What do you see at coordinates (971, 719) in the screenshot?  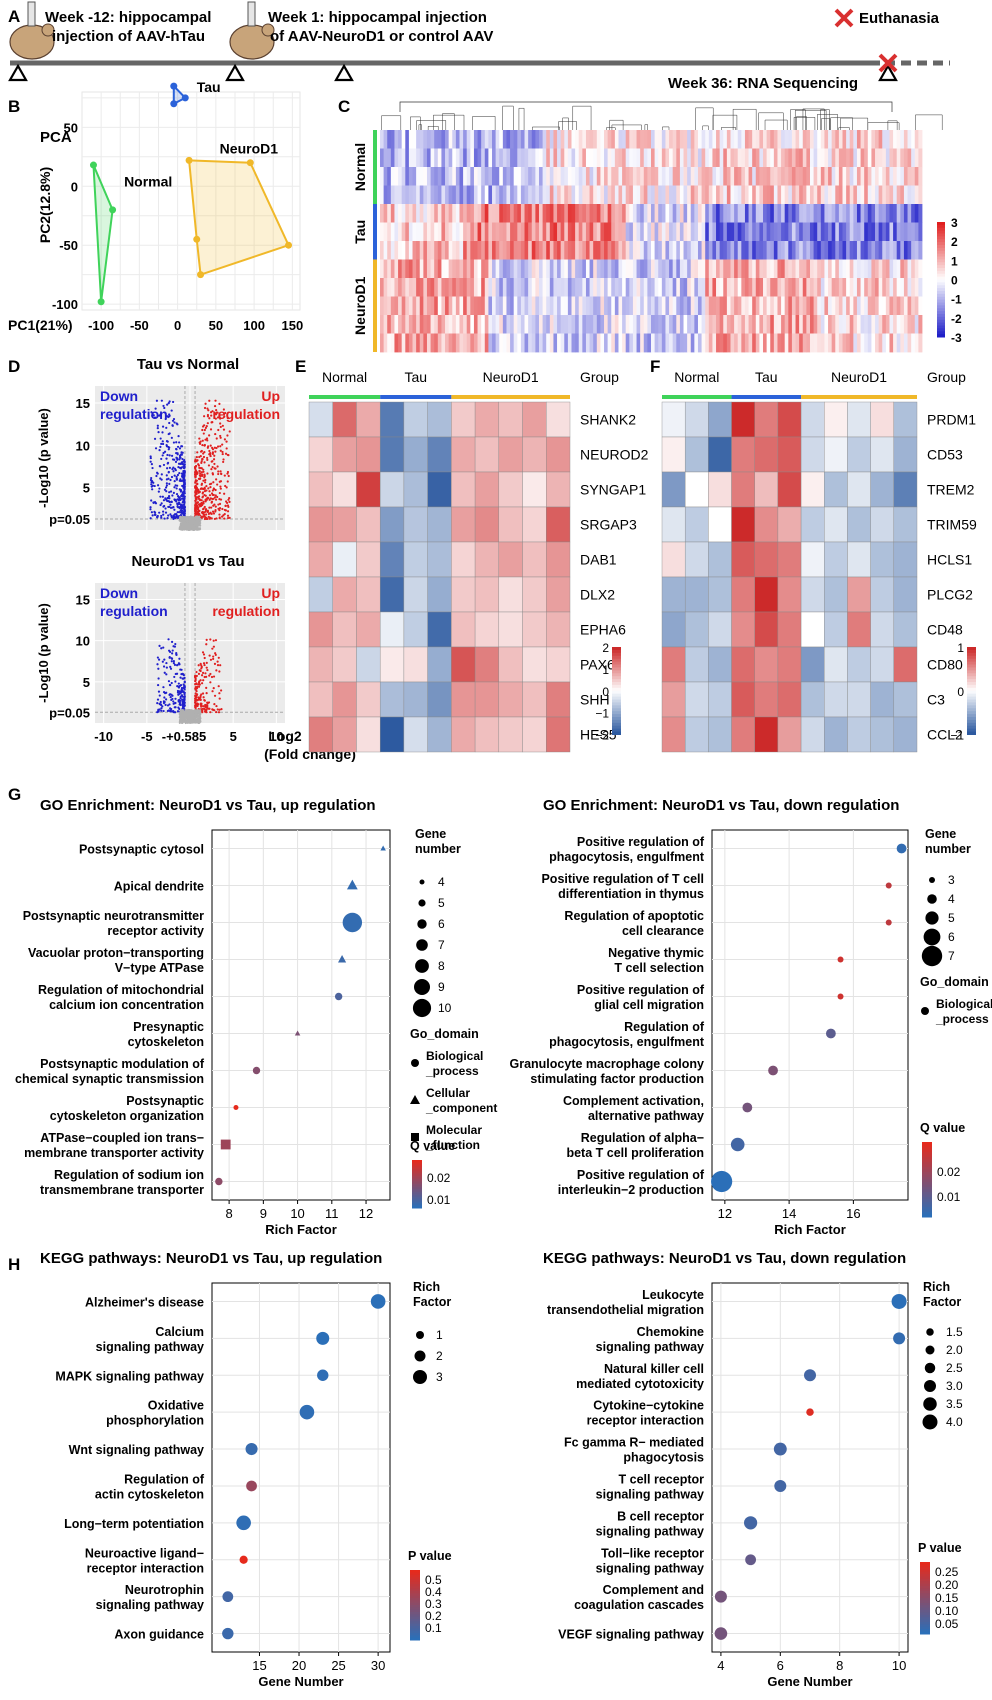 I see `heatF-legend-bar` at bounding box center [971, 719].